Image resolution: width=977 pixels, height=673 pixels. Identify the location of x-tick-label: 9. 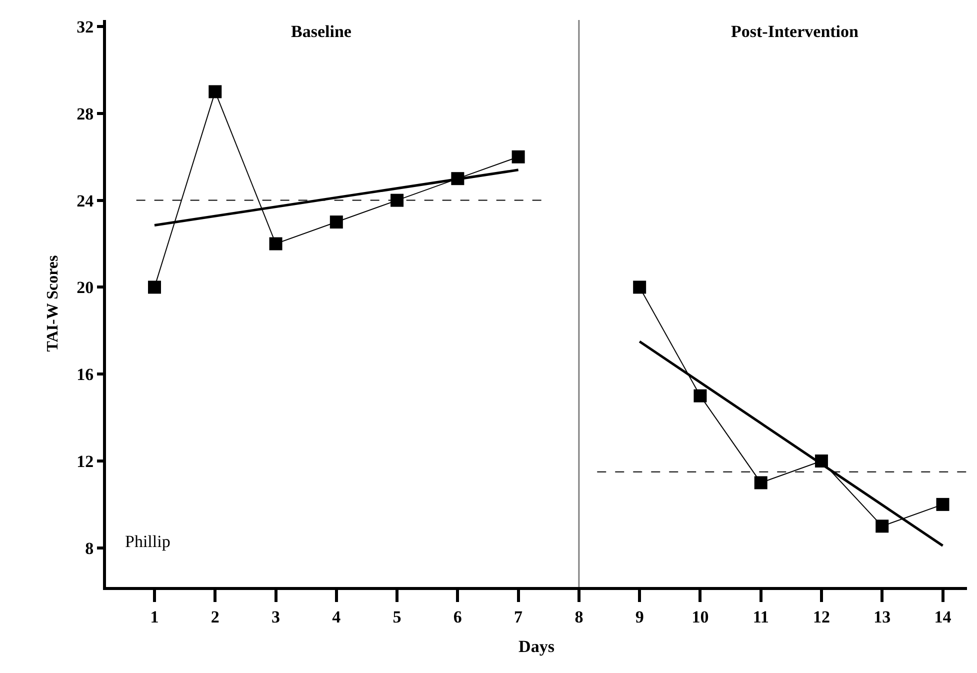
(639, 616).